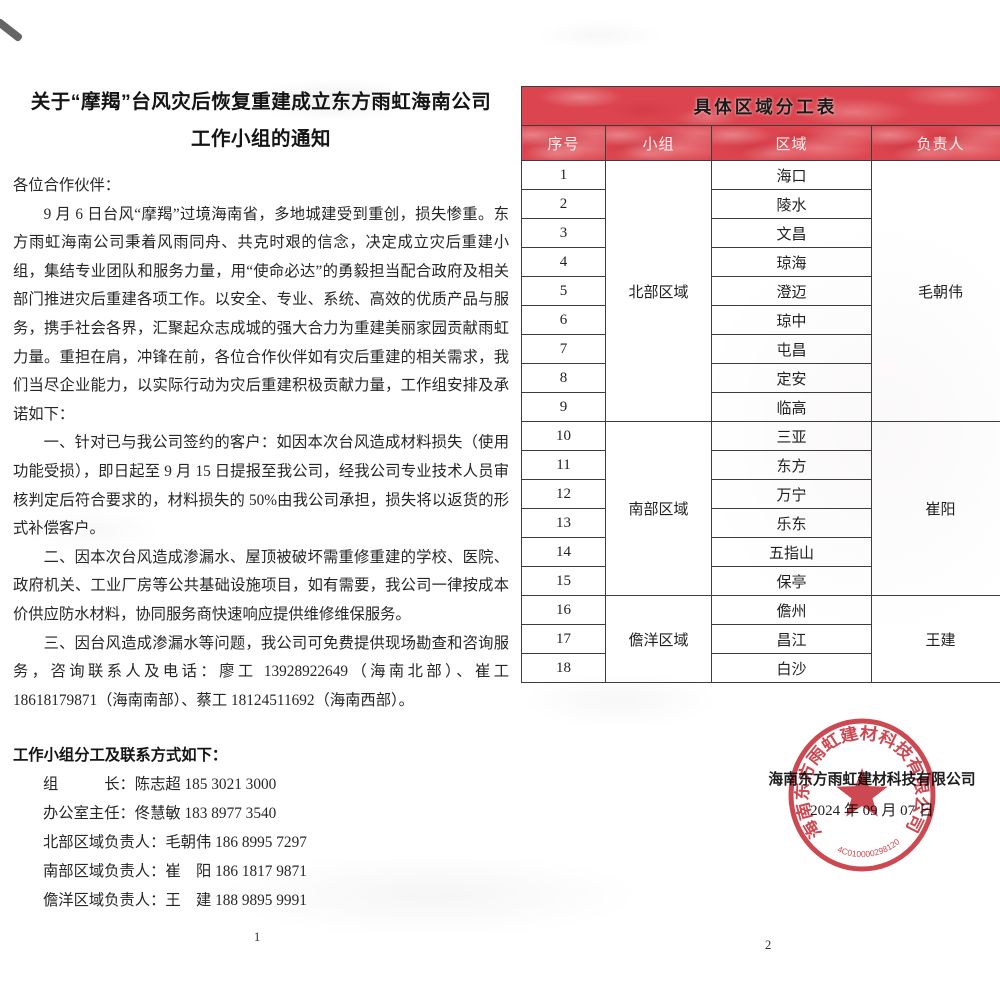 The image size is (1000, 1000). Describe the element at coordinates (120, 756) in the screenshot. I see `contacts-subheading: 工作小组分工及联系方式如下：` at that location.